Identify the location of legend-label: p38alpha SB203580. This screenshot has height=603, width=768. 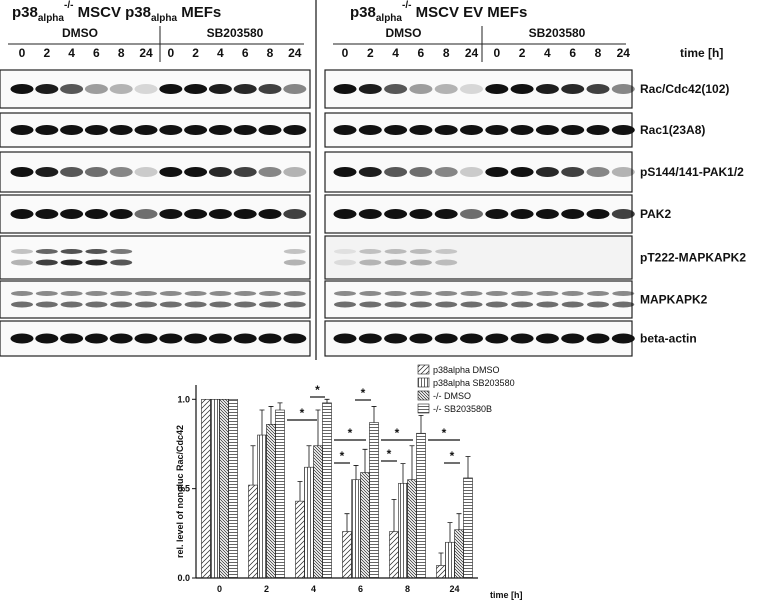
(474, 383).